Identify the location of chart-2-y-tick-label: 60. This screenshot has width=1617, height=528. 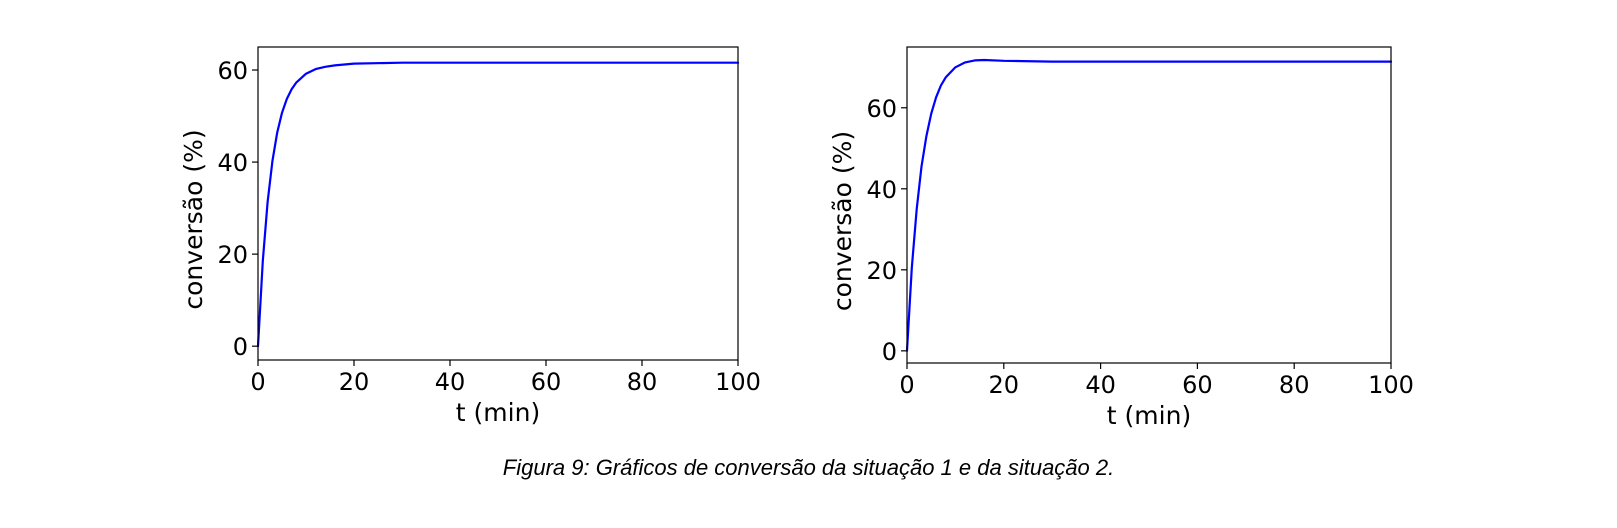
(881, 109).